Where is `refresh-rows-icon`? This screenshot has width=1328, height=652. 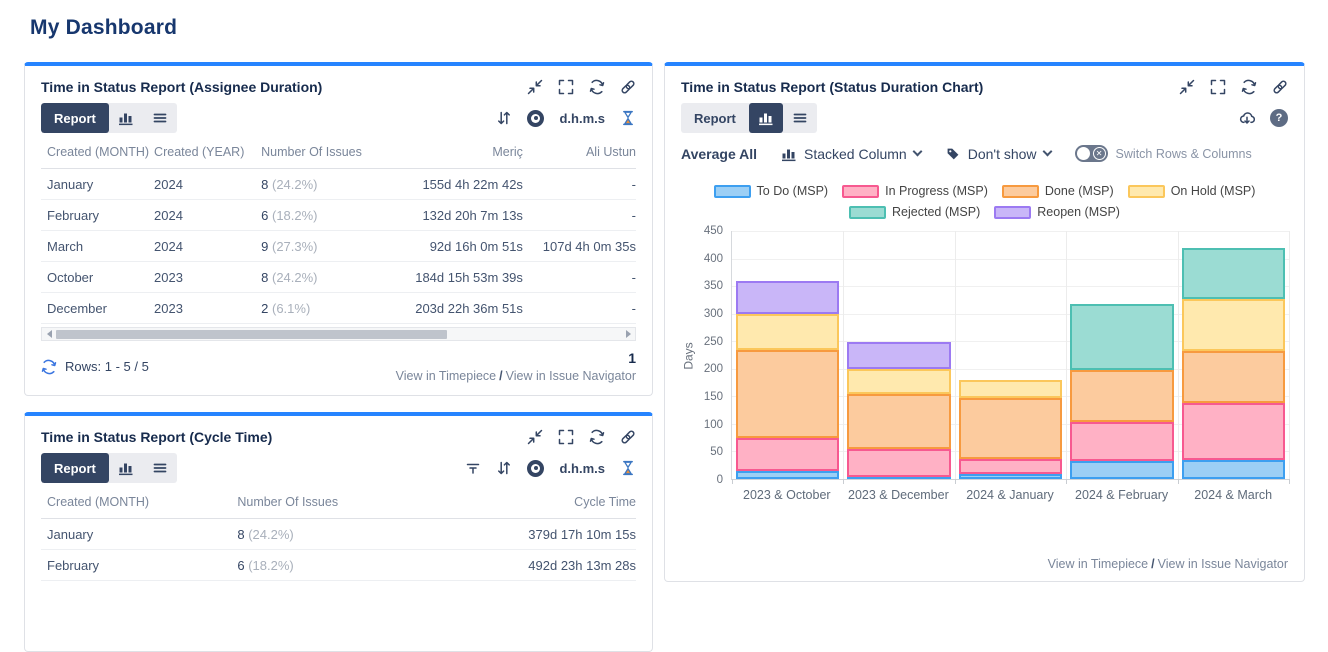 refresh-rows-icon is located at coordinates (49, 367).